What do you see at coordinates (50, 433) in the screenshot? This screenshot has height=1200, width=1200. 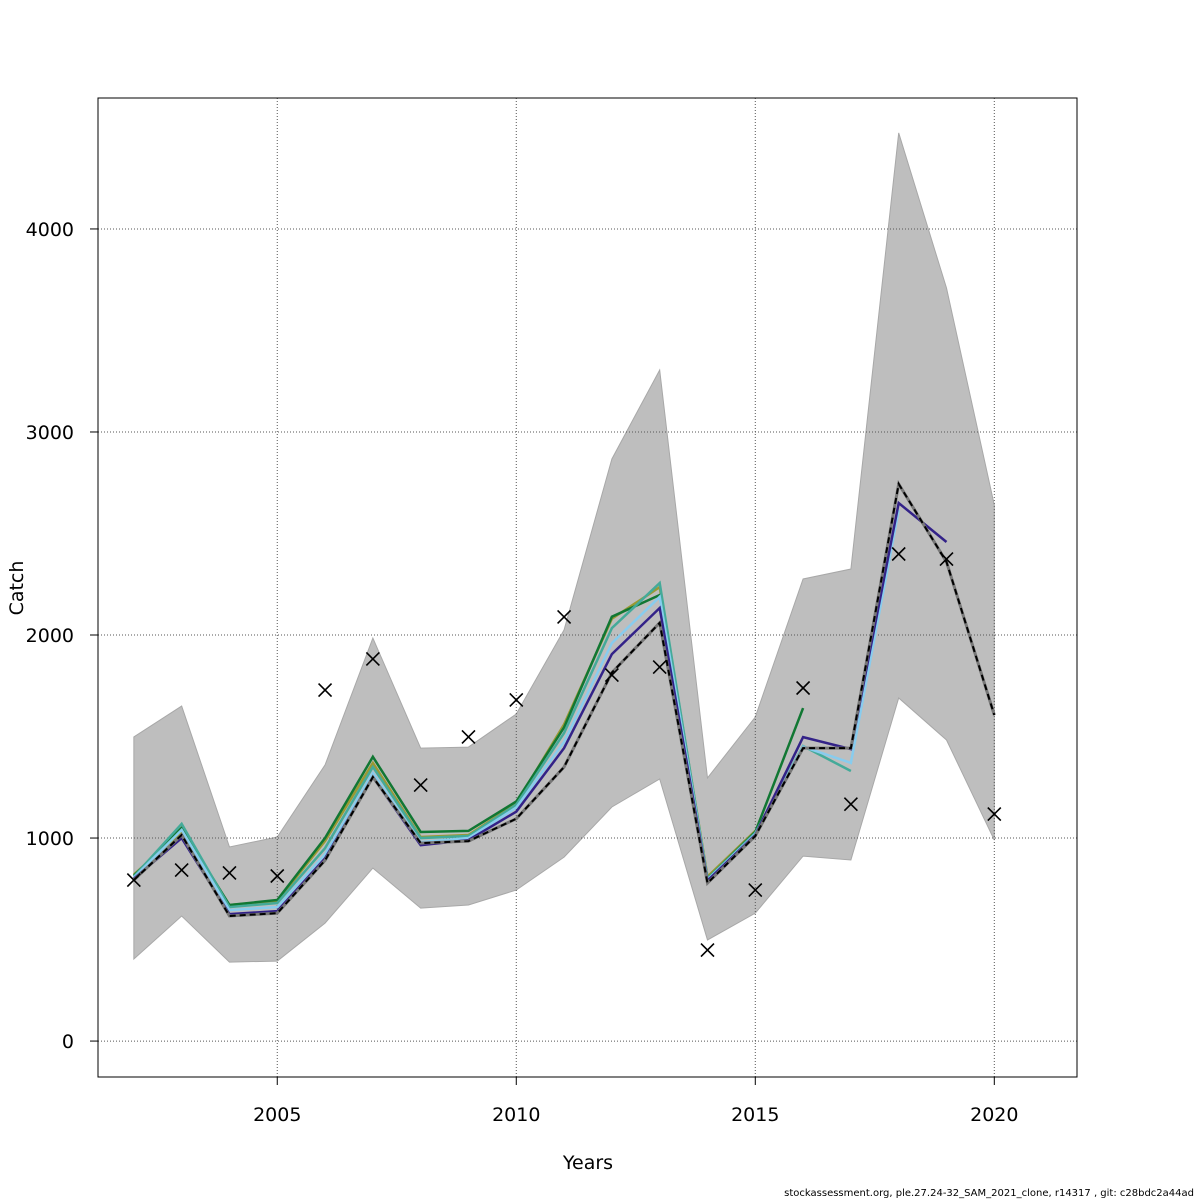 I see `y-tick-label: 3000` at bounding box center [50, 433].